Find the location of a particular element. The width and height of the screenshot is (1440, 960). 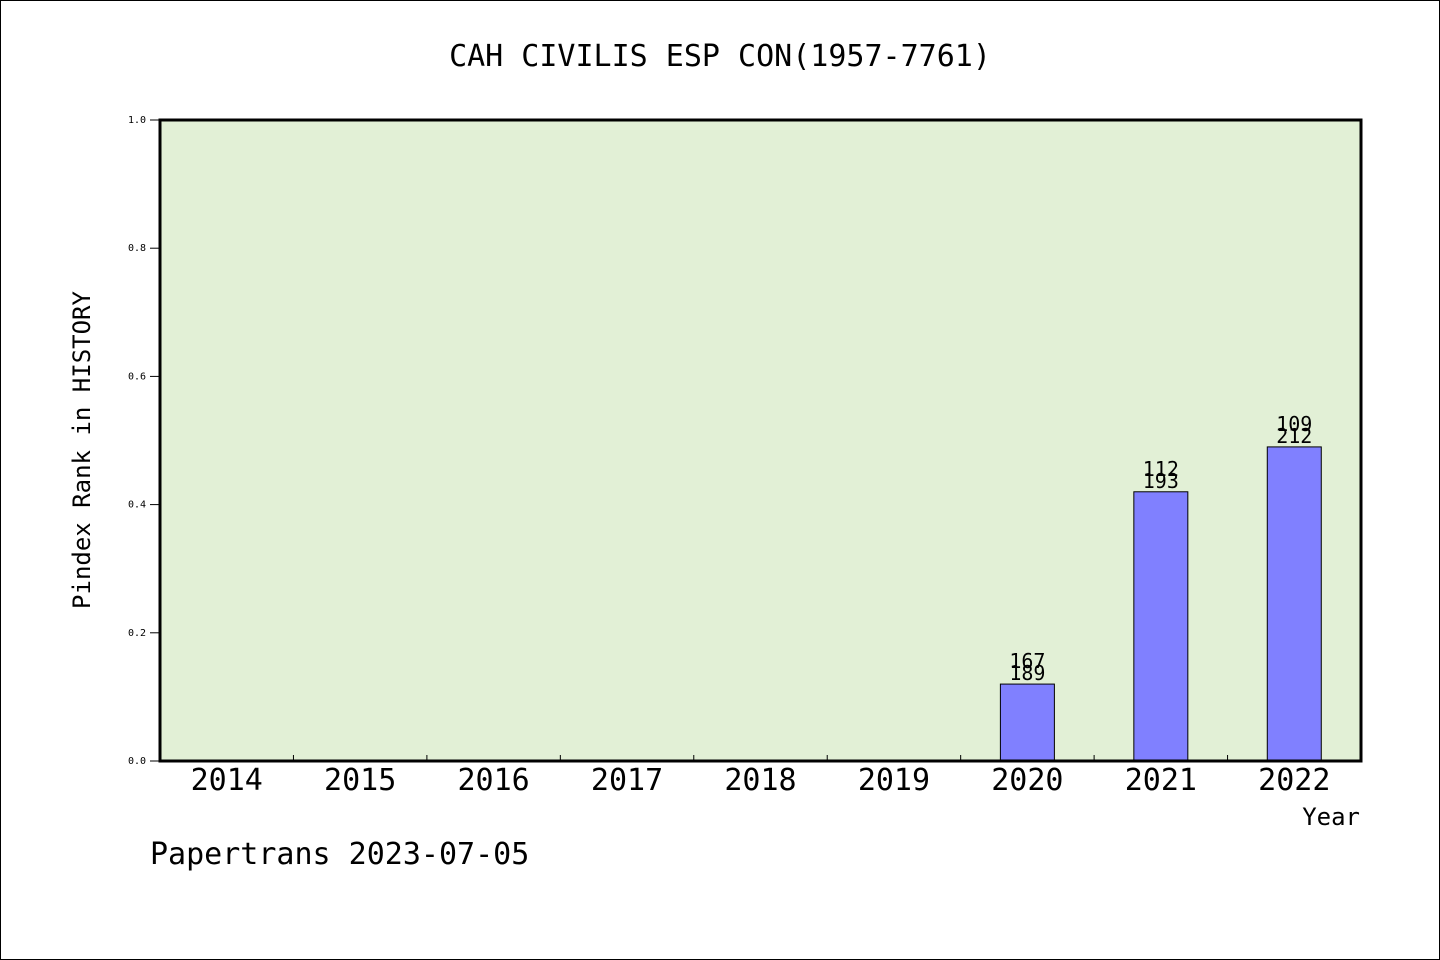

x-tick-label-2014: 2014 is located at coordinates (227, 780).